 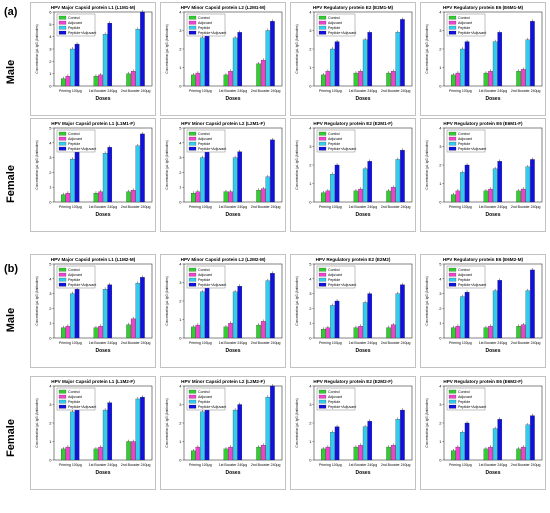 What do you see at coordinates (310, 202) in the screenshot?
I see `y-tick-label: 0` at bounding box center [310, 202].